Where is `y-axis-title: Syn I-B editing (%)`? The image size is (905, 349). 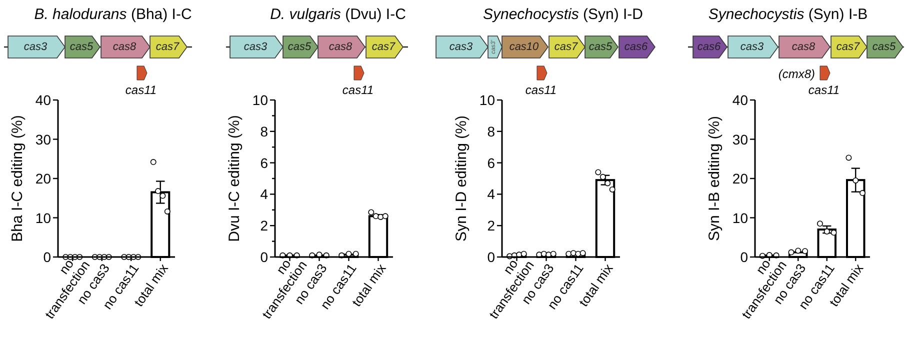
y-axis-title: Syn I-B editing (%) is located at coordinates (714, 179).